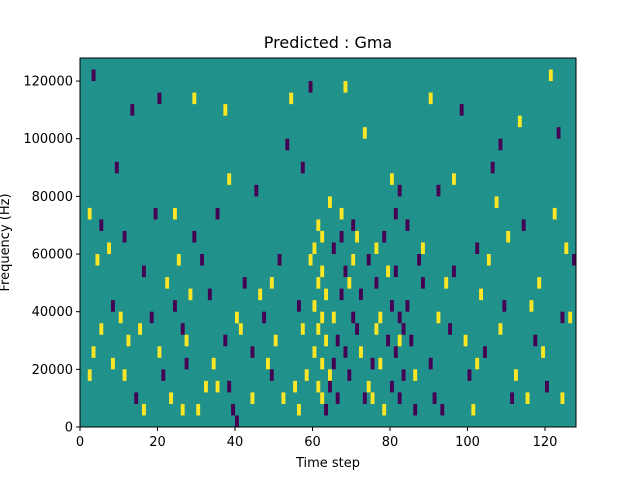  I want to click on y-tick-label: 100000, so click(48, 139).